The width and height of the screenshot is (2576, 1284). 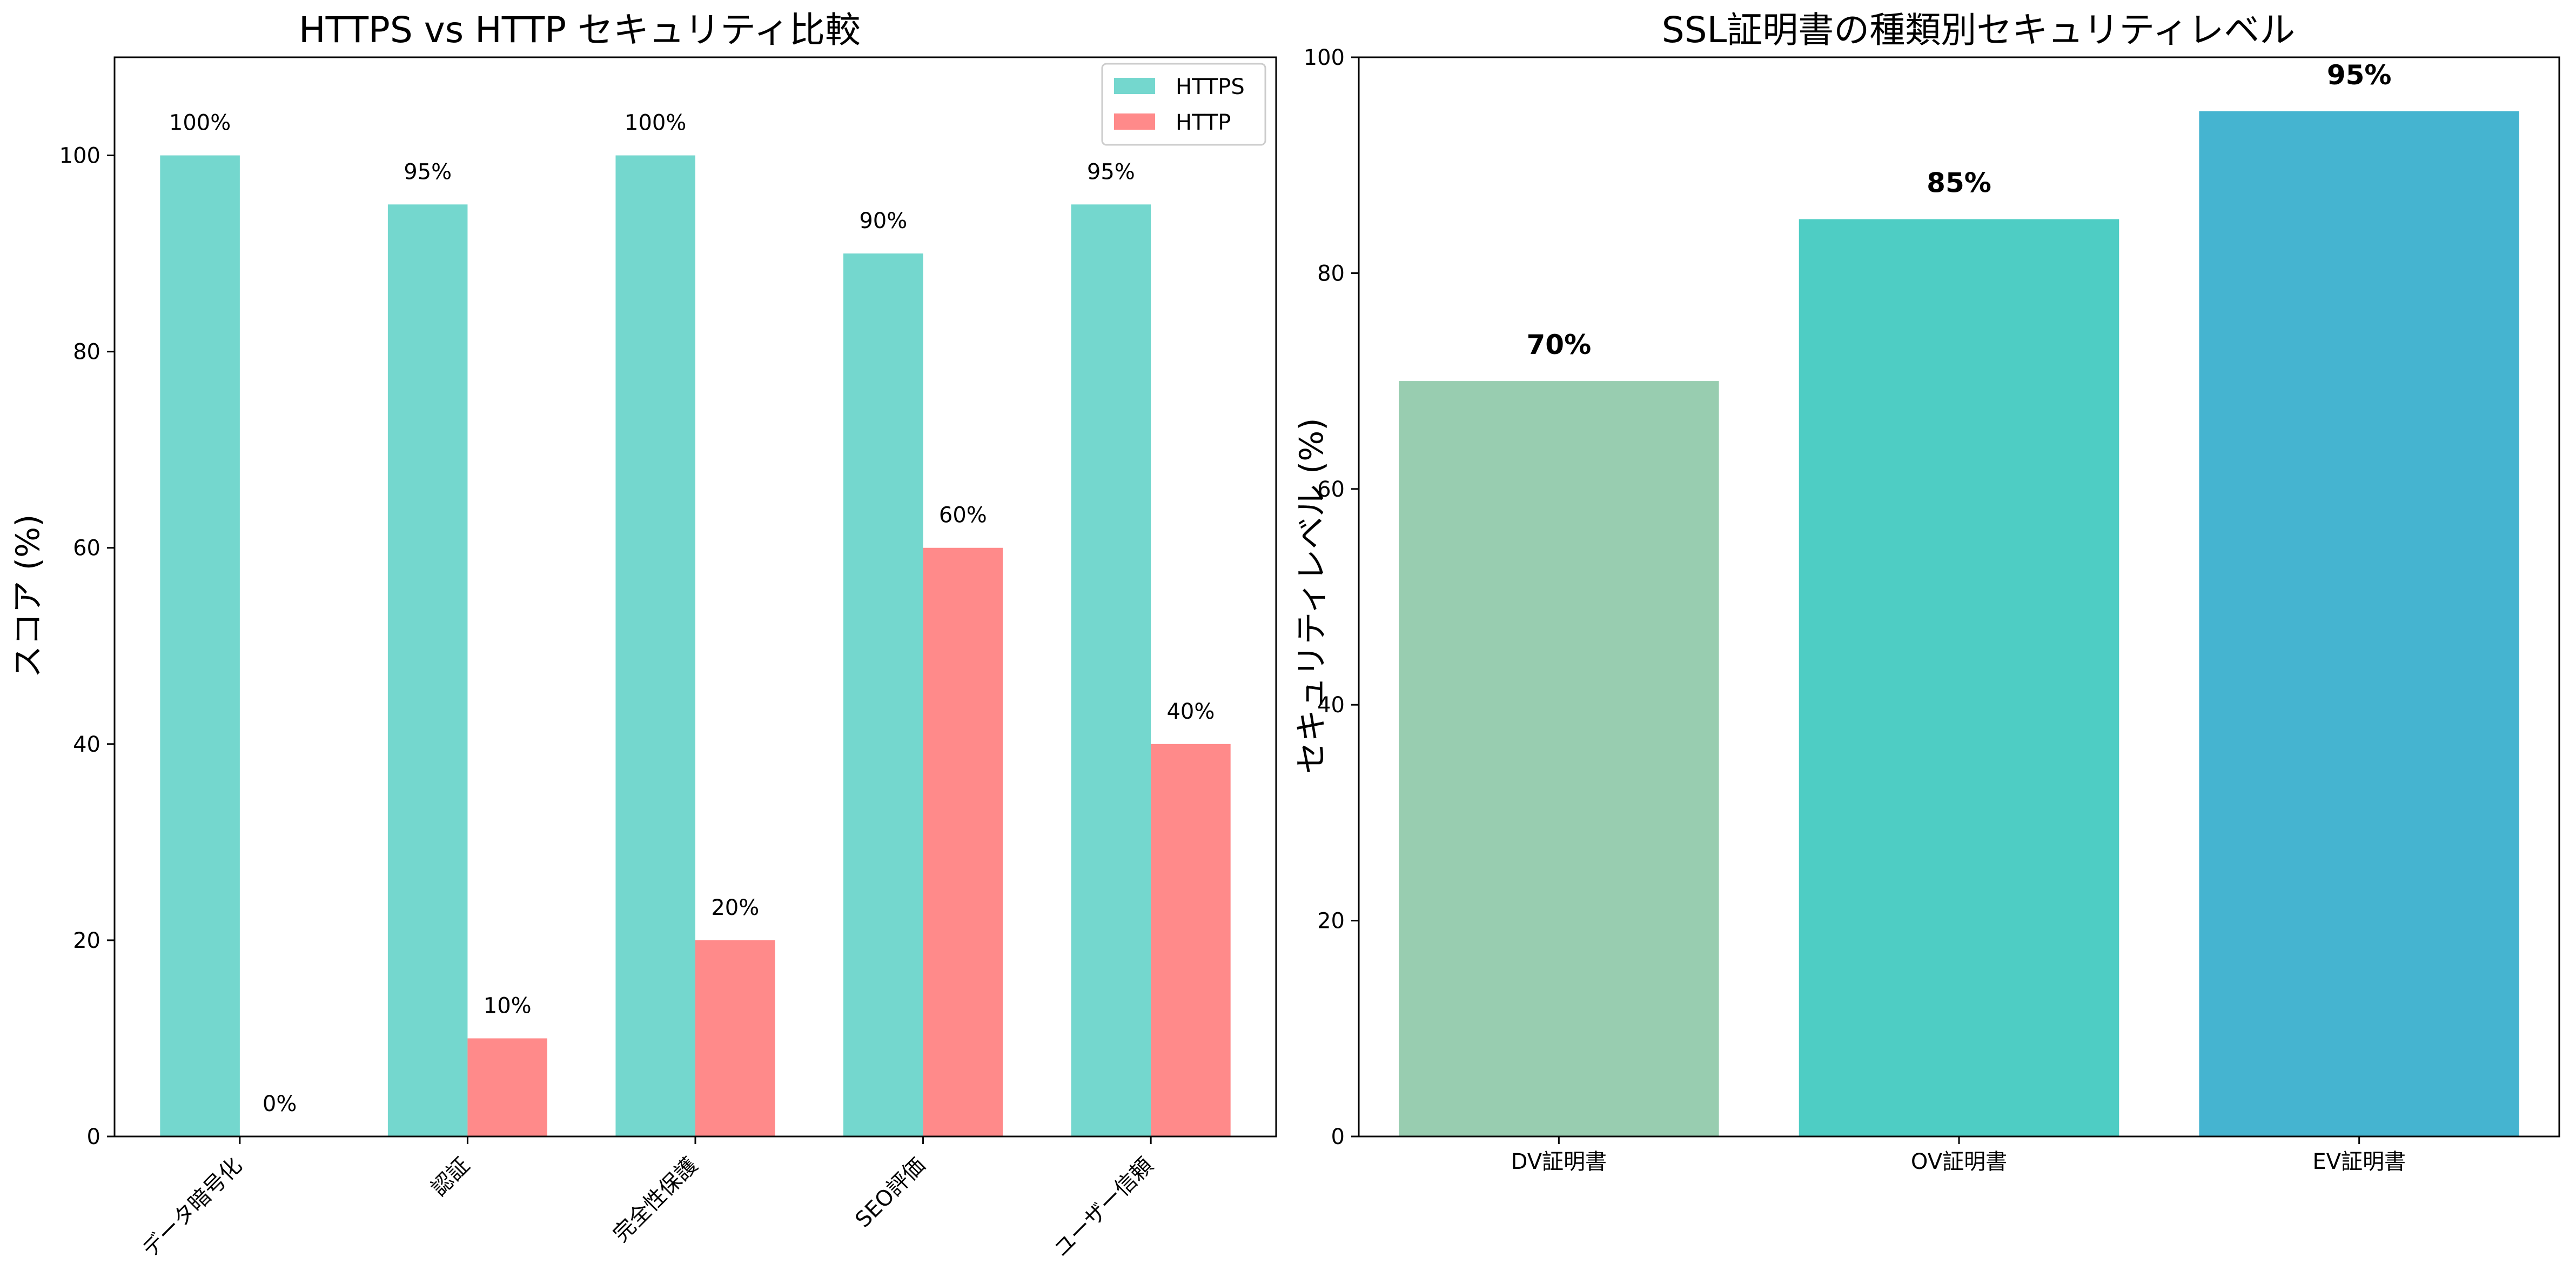 What do you see at coordinates (1203, 122) in the screenshot?
I see `legend-label-http: HTTP` at bounding box center [1203, 122].